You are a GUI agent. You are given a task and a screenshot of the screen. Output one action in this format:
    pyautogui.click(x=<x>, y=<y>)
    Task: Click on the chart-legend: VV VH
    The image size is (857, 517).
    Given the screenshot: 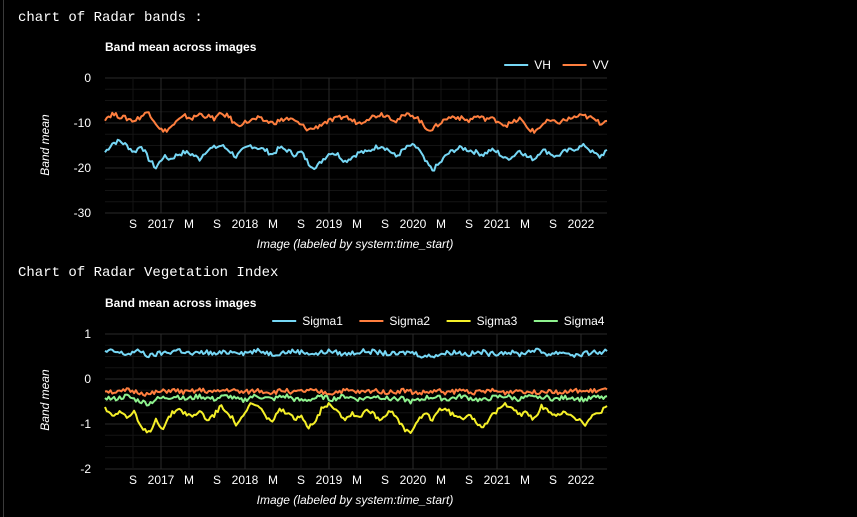 What is the action you would take?
    pyautogui.click(x=556, y=65)
    